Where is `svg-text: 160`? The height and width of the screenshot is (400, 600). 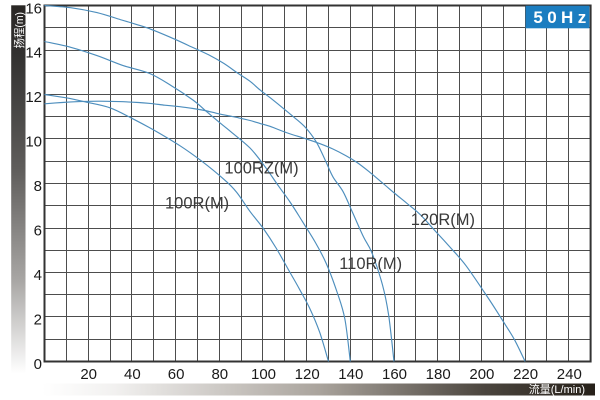 svg-text: 160 is located at coordinates (394, 374).